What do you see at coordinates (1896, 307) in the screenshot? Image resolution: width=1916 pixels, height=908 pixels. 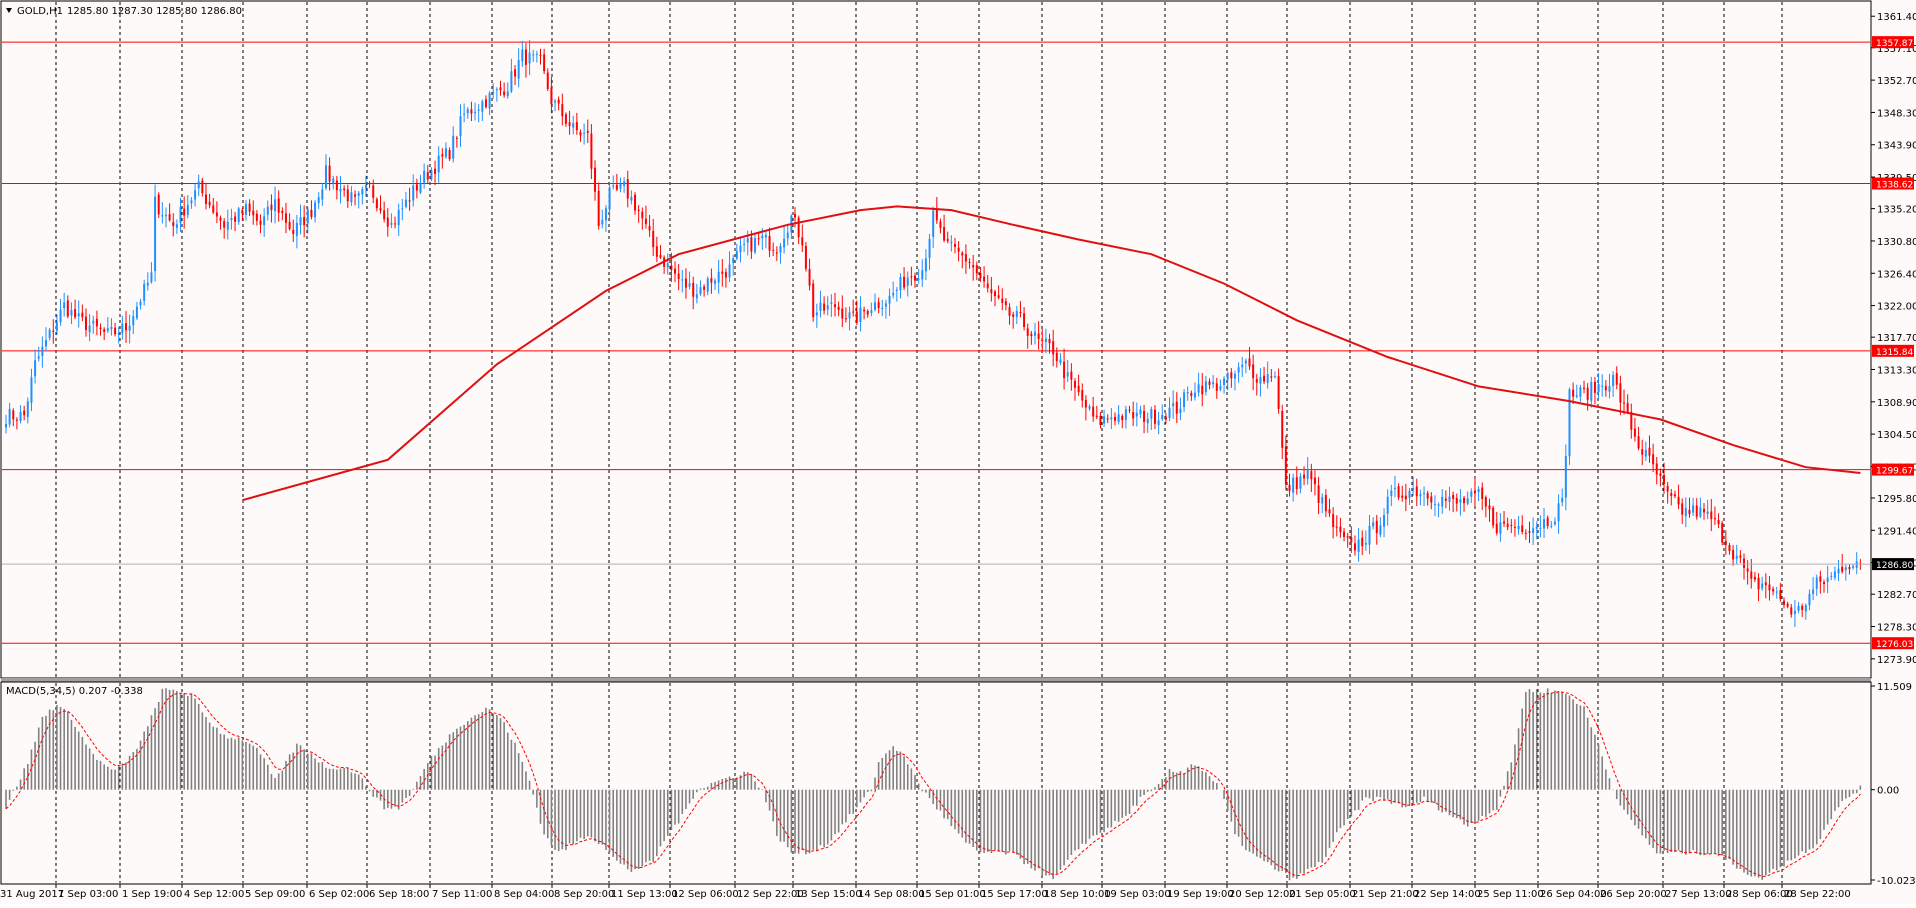 I see `y-tick-label: 1322.00` at bounding box center [1896, 307].